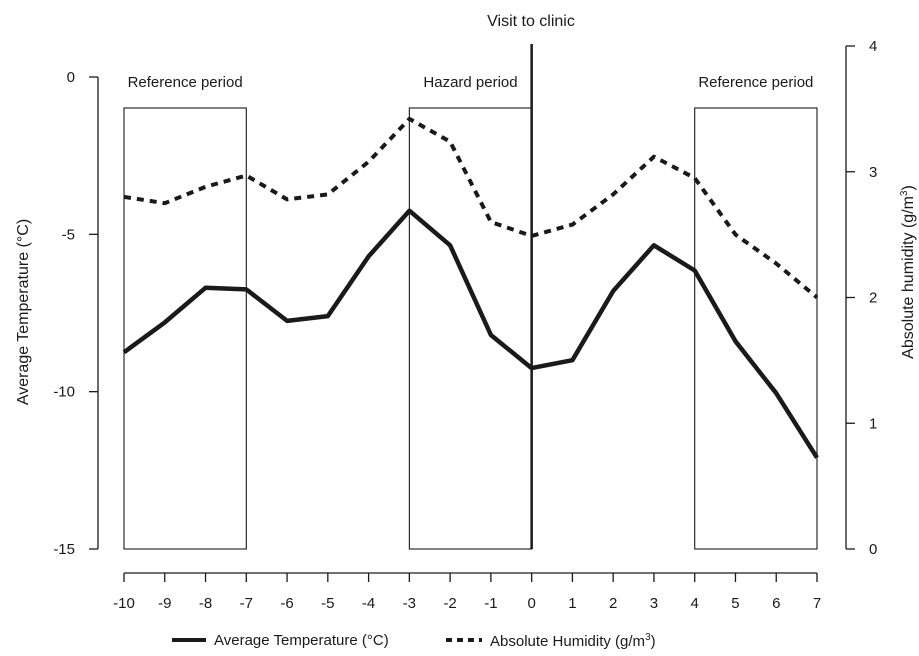  What do you see at coordinates (735, 603) in the screenshot?
I see `x-tick-label: 5` at bounding box center [735, 603].